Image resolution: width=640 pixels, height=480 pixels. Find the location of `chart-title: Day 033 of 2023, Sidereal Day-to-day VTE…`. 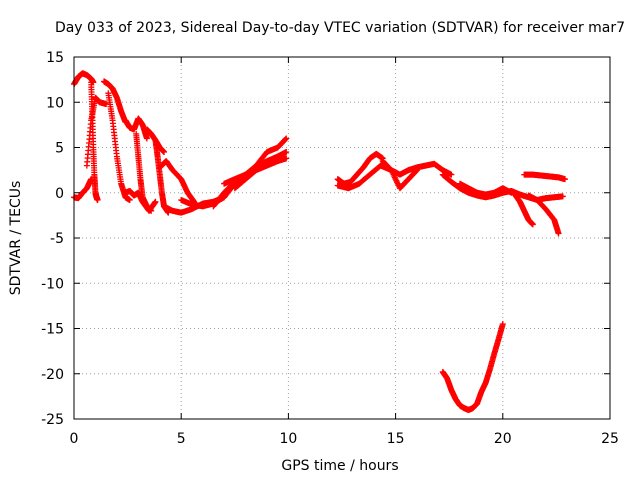

chart-title: Day 033 of 2023, Sidereal Day-to-day VTE… is located at coordinates (340, 28).